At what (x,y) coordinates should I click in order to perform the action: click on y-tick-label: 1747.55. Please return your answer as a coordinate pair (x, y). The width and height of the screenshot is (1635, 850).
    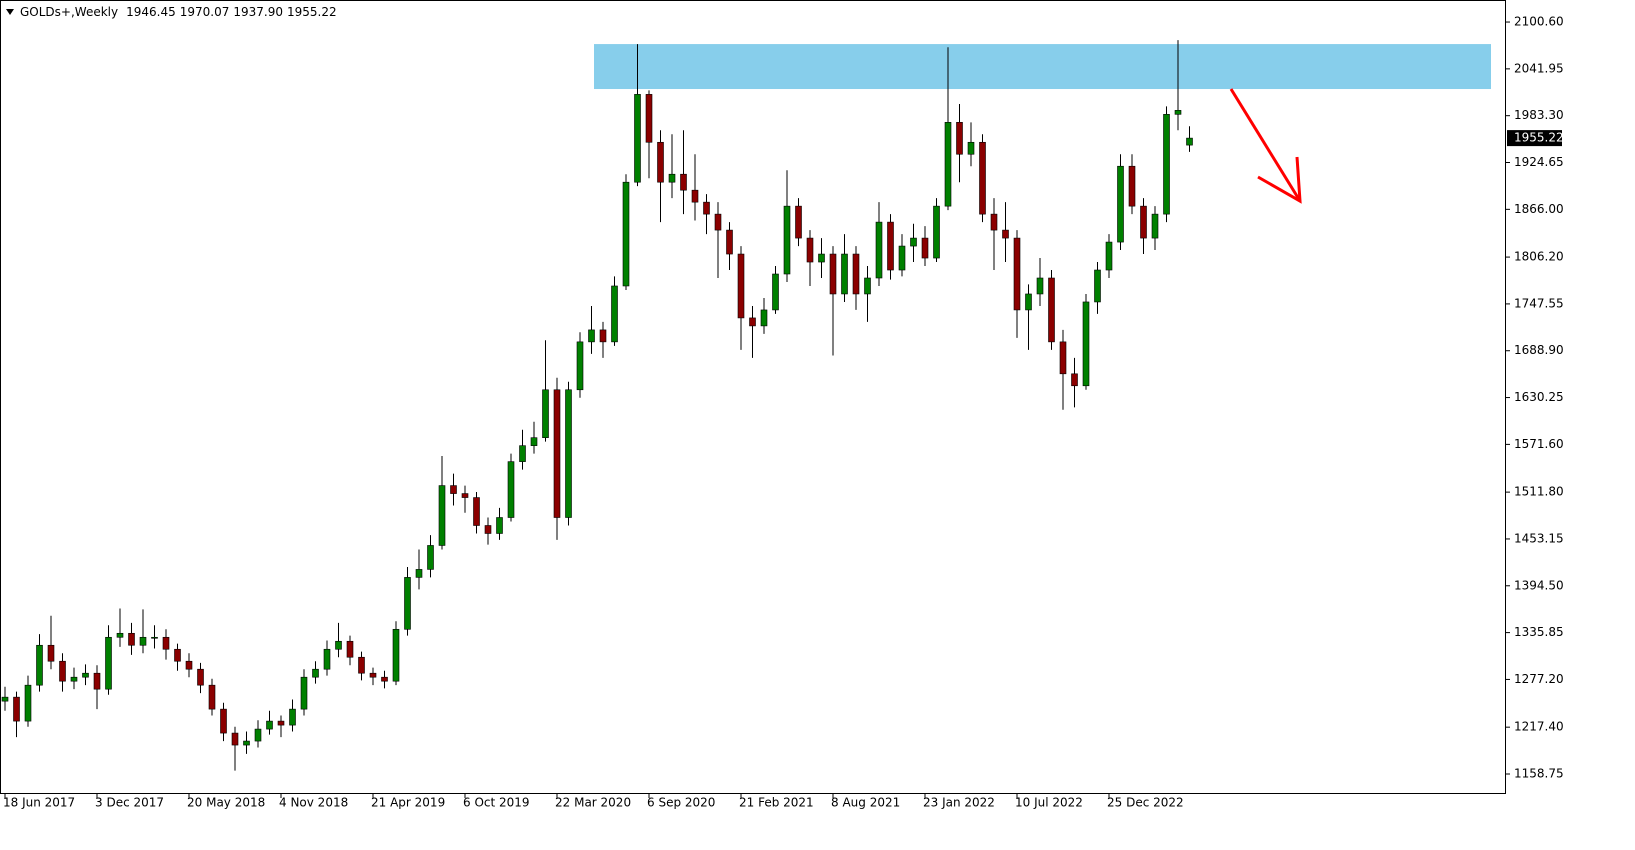
    Looking at the image, I should click on (1539, 303).